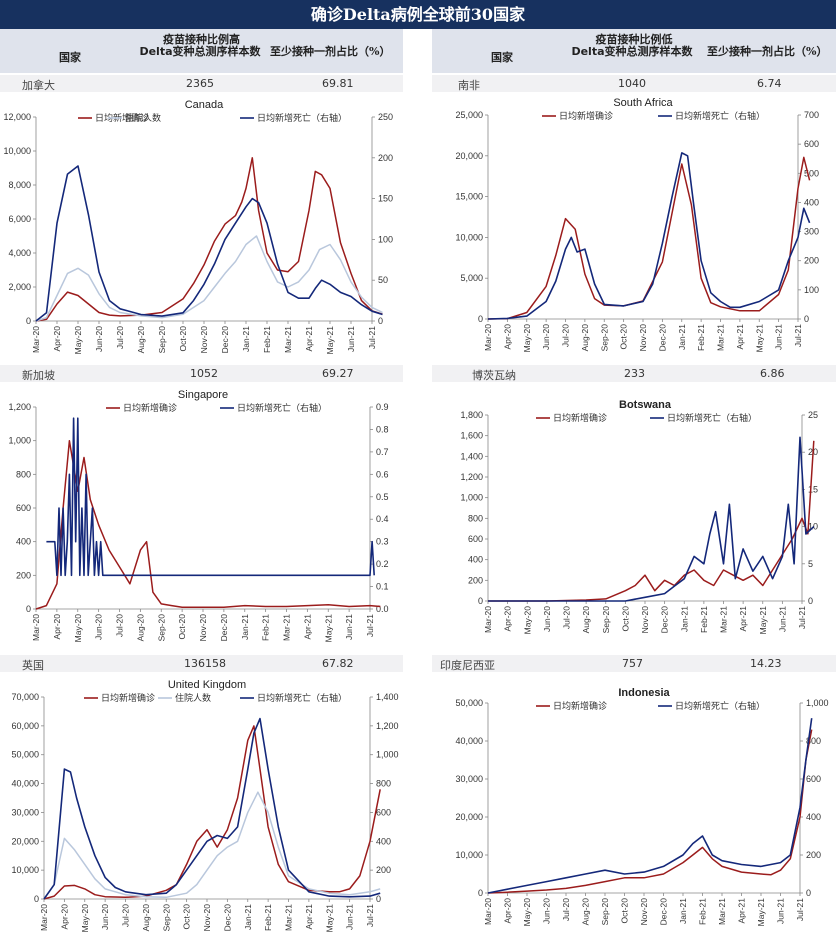 The image size is (836, 947). I want to click on left-tick-label: 400, so click(475, 560).